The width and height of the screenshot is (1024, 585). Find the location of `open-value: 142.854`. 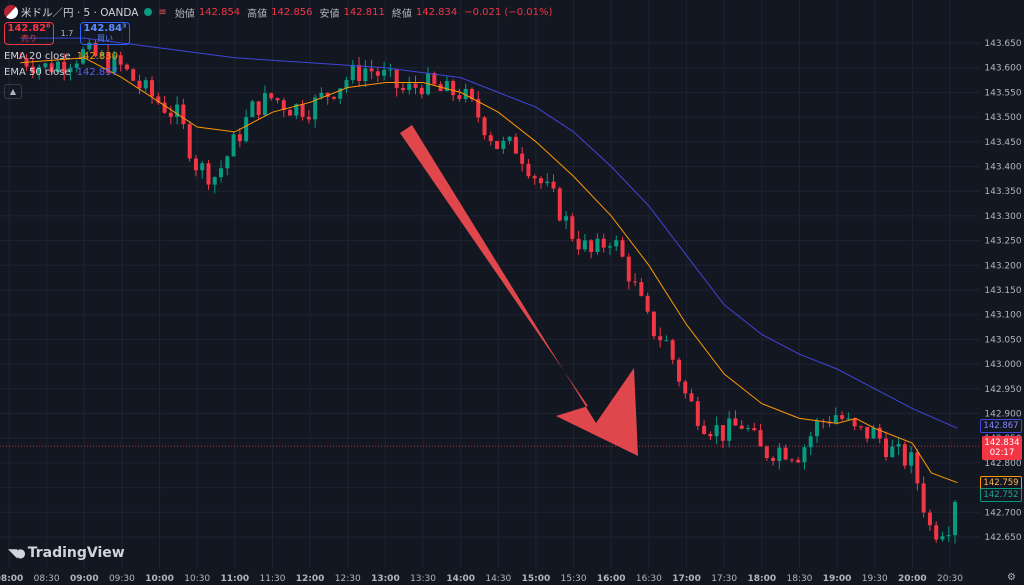

open-value: 142.854 is located at coordinates (219, 12).